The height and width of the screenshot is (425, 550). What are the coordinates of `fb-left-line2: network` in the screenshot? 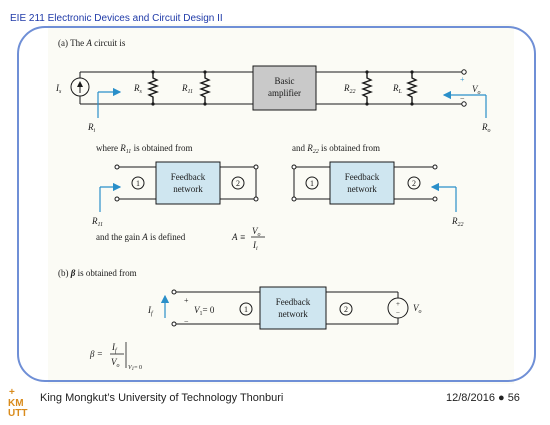 It's located at (188, 189).